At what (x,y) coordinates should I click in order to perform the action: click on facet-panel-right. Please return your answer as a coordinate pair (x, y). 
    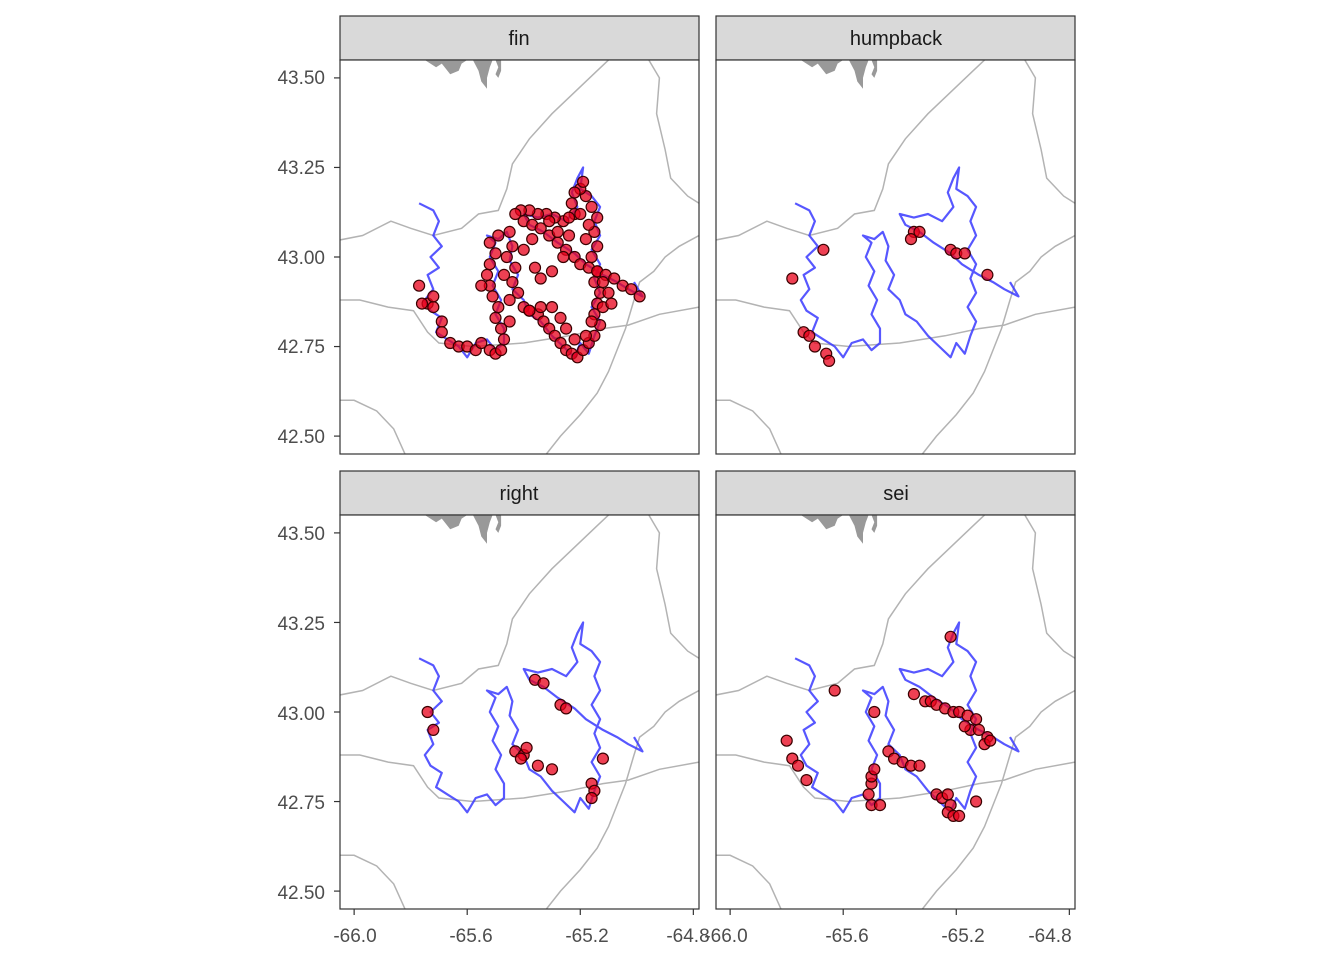
    Looking at the image, I should click on (517, 692).